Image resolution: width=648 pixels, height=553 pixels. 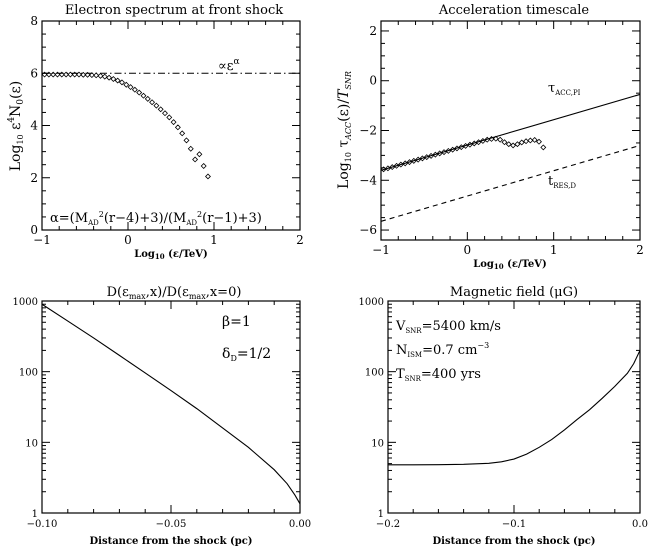 I want to click on svg-text: Log10 τACC(ε)/TSNR, so click(x=344, y=130).